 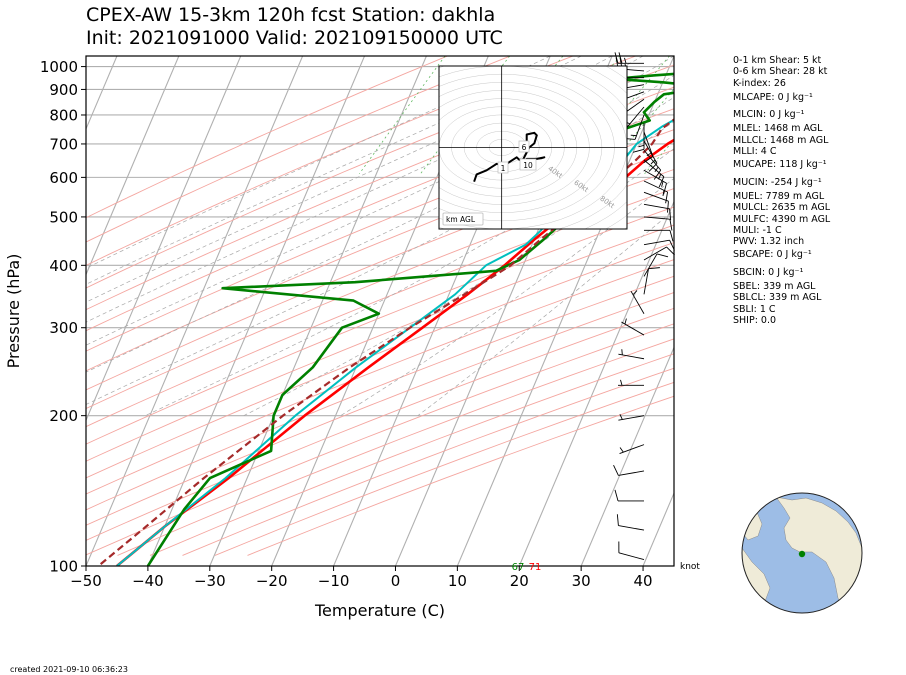 What do you see at coordinates (509, 157) in the screenshot?
I see `hodograph-trace` at bounding box center [509, 157].